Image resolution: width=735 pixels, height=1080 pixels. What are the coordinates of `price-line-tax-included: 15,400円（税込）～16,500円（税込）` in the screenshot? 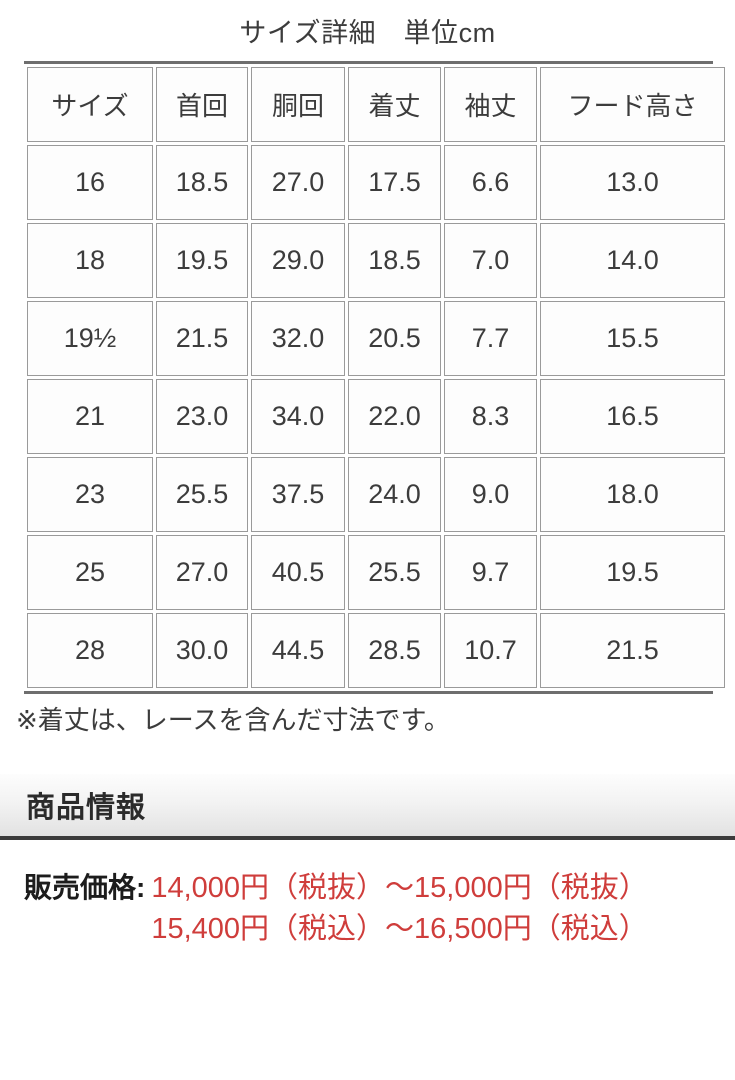 It's located at (399, 928).